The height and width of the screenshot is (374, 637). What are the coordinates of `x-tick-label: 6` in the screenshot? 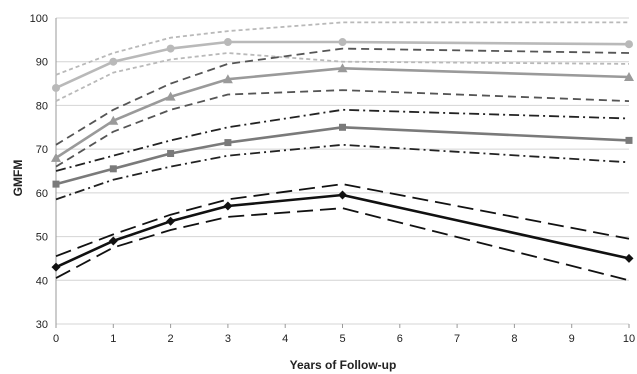 It's located at (400, 339).